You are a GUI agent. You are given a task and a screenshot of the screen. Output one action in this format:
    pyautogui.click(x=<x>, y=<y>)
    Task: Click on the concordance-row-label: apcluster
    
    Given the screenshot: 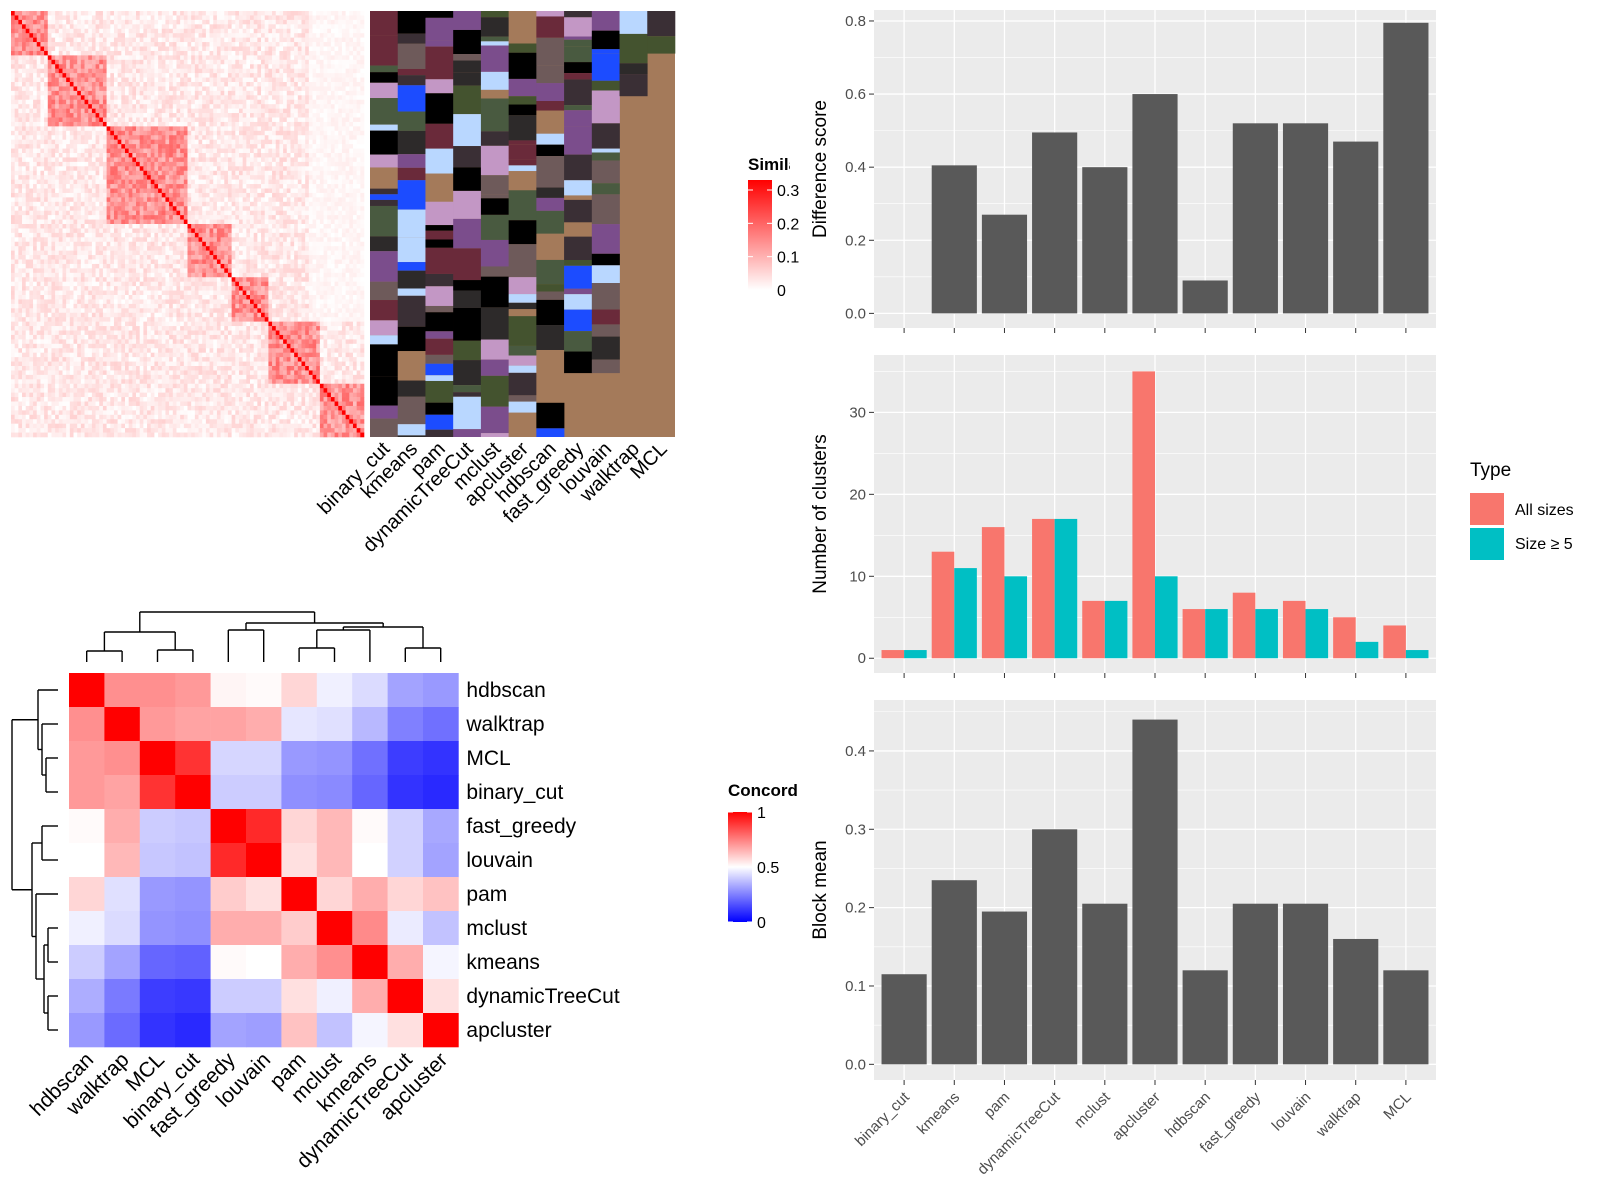 What is the action you would take?
    pyautogui.click(x=508, y=1030)
    